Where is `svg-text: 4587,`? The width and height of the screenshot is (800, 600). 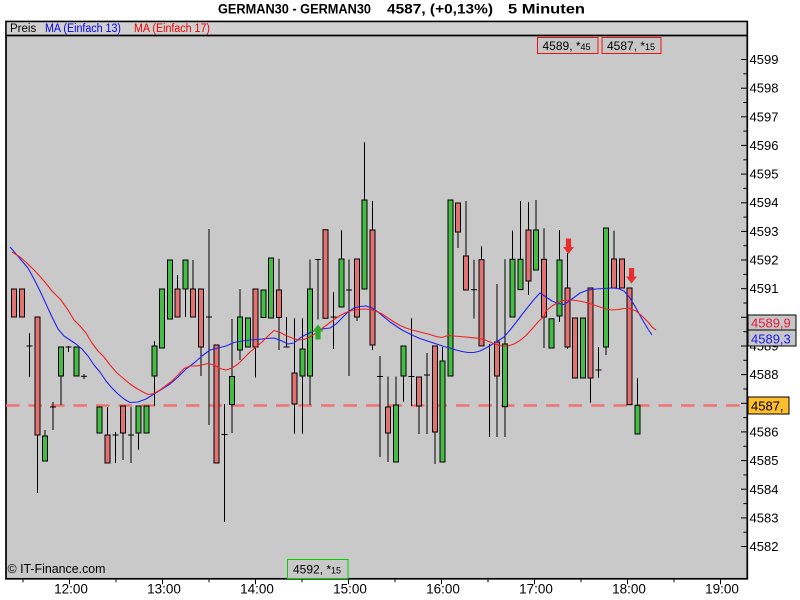 svg-text: 4587, is located at coordinates (767, 406).